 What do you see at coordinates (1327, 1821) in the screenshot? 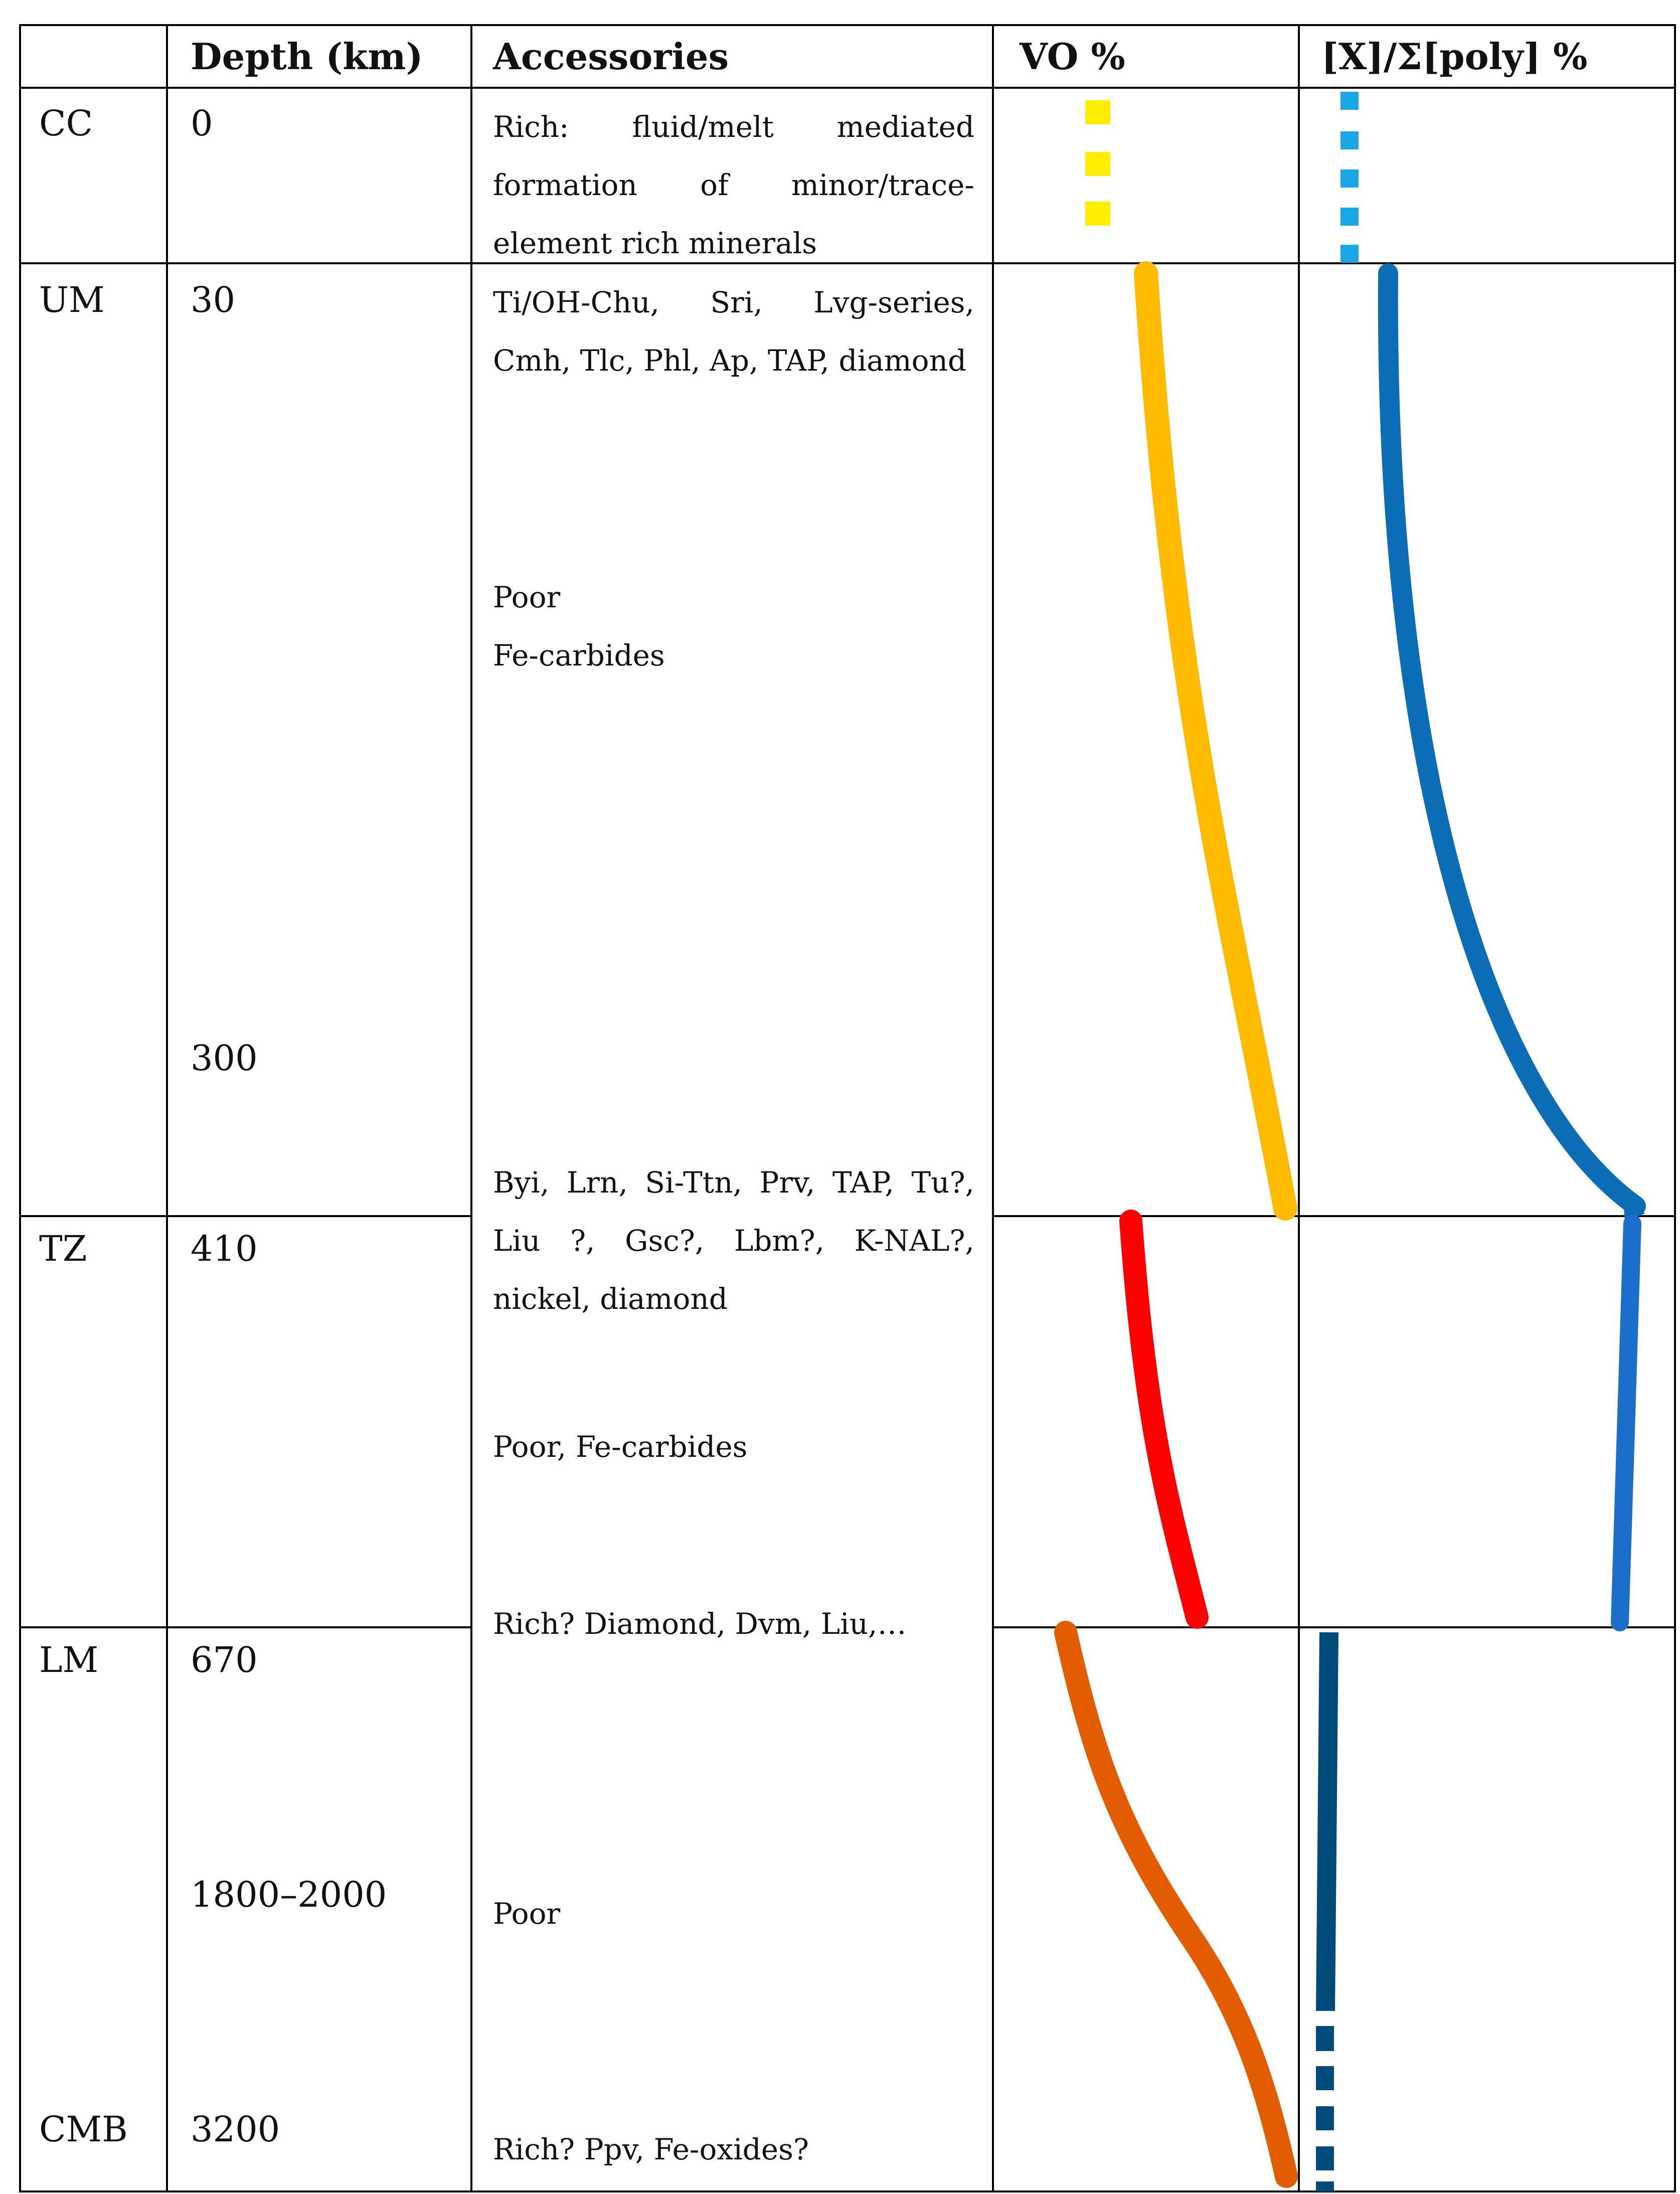
I see `lm-ratio-line` at bounding box center [1327, 1821].